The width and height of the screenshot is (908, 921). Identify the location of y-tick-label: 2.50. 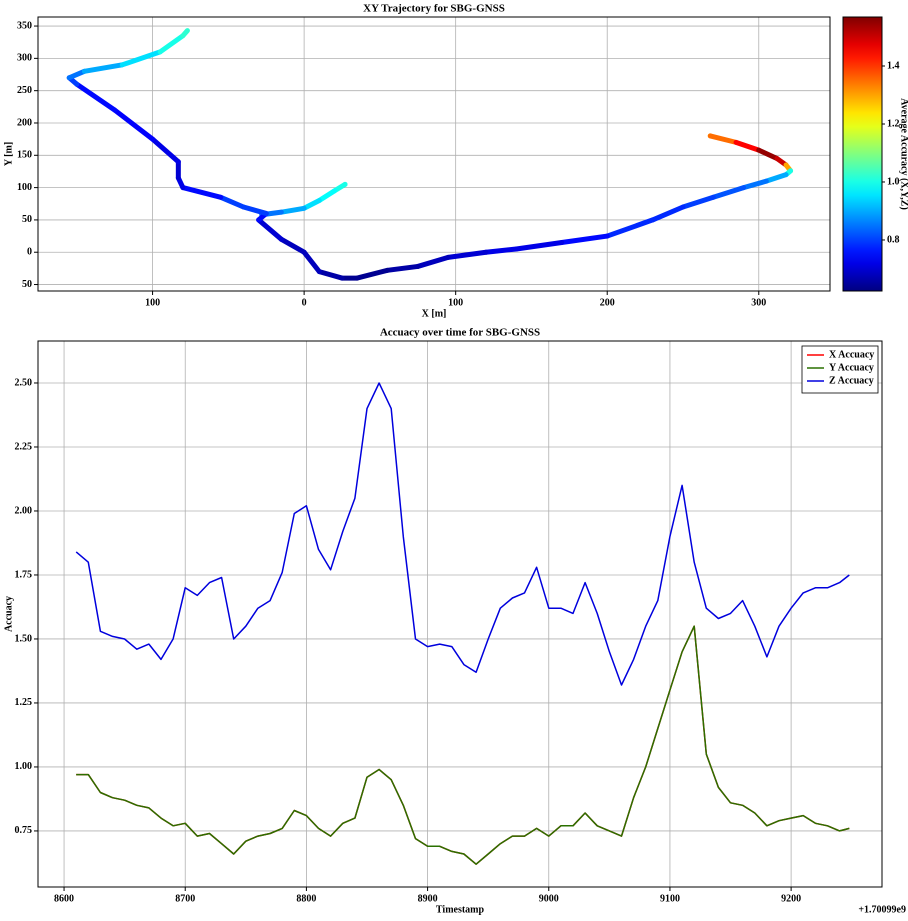
(24, 382).